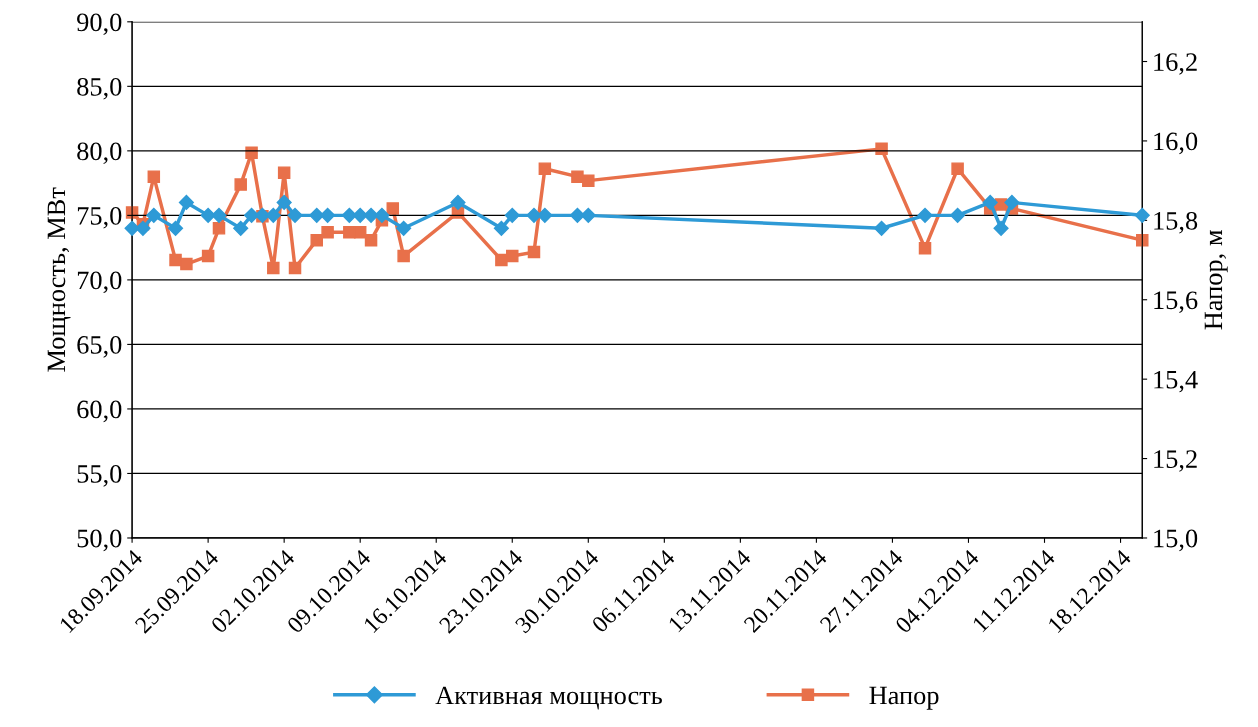  I want to click on y2-tick-label: 16,2, so click(1175, 64).